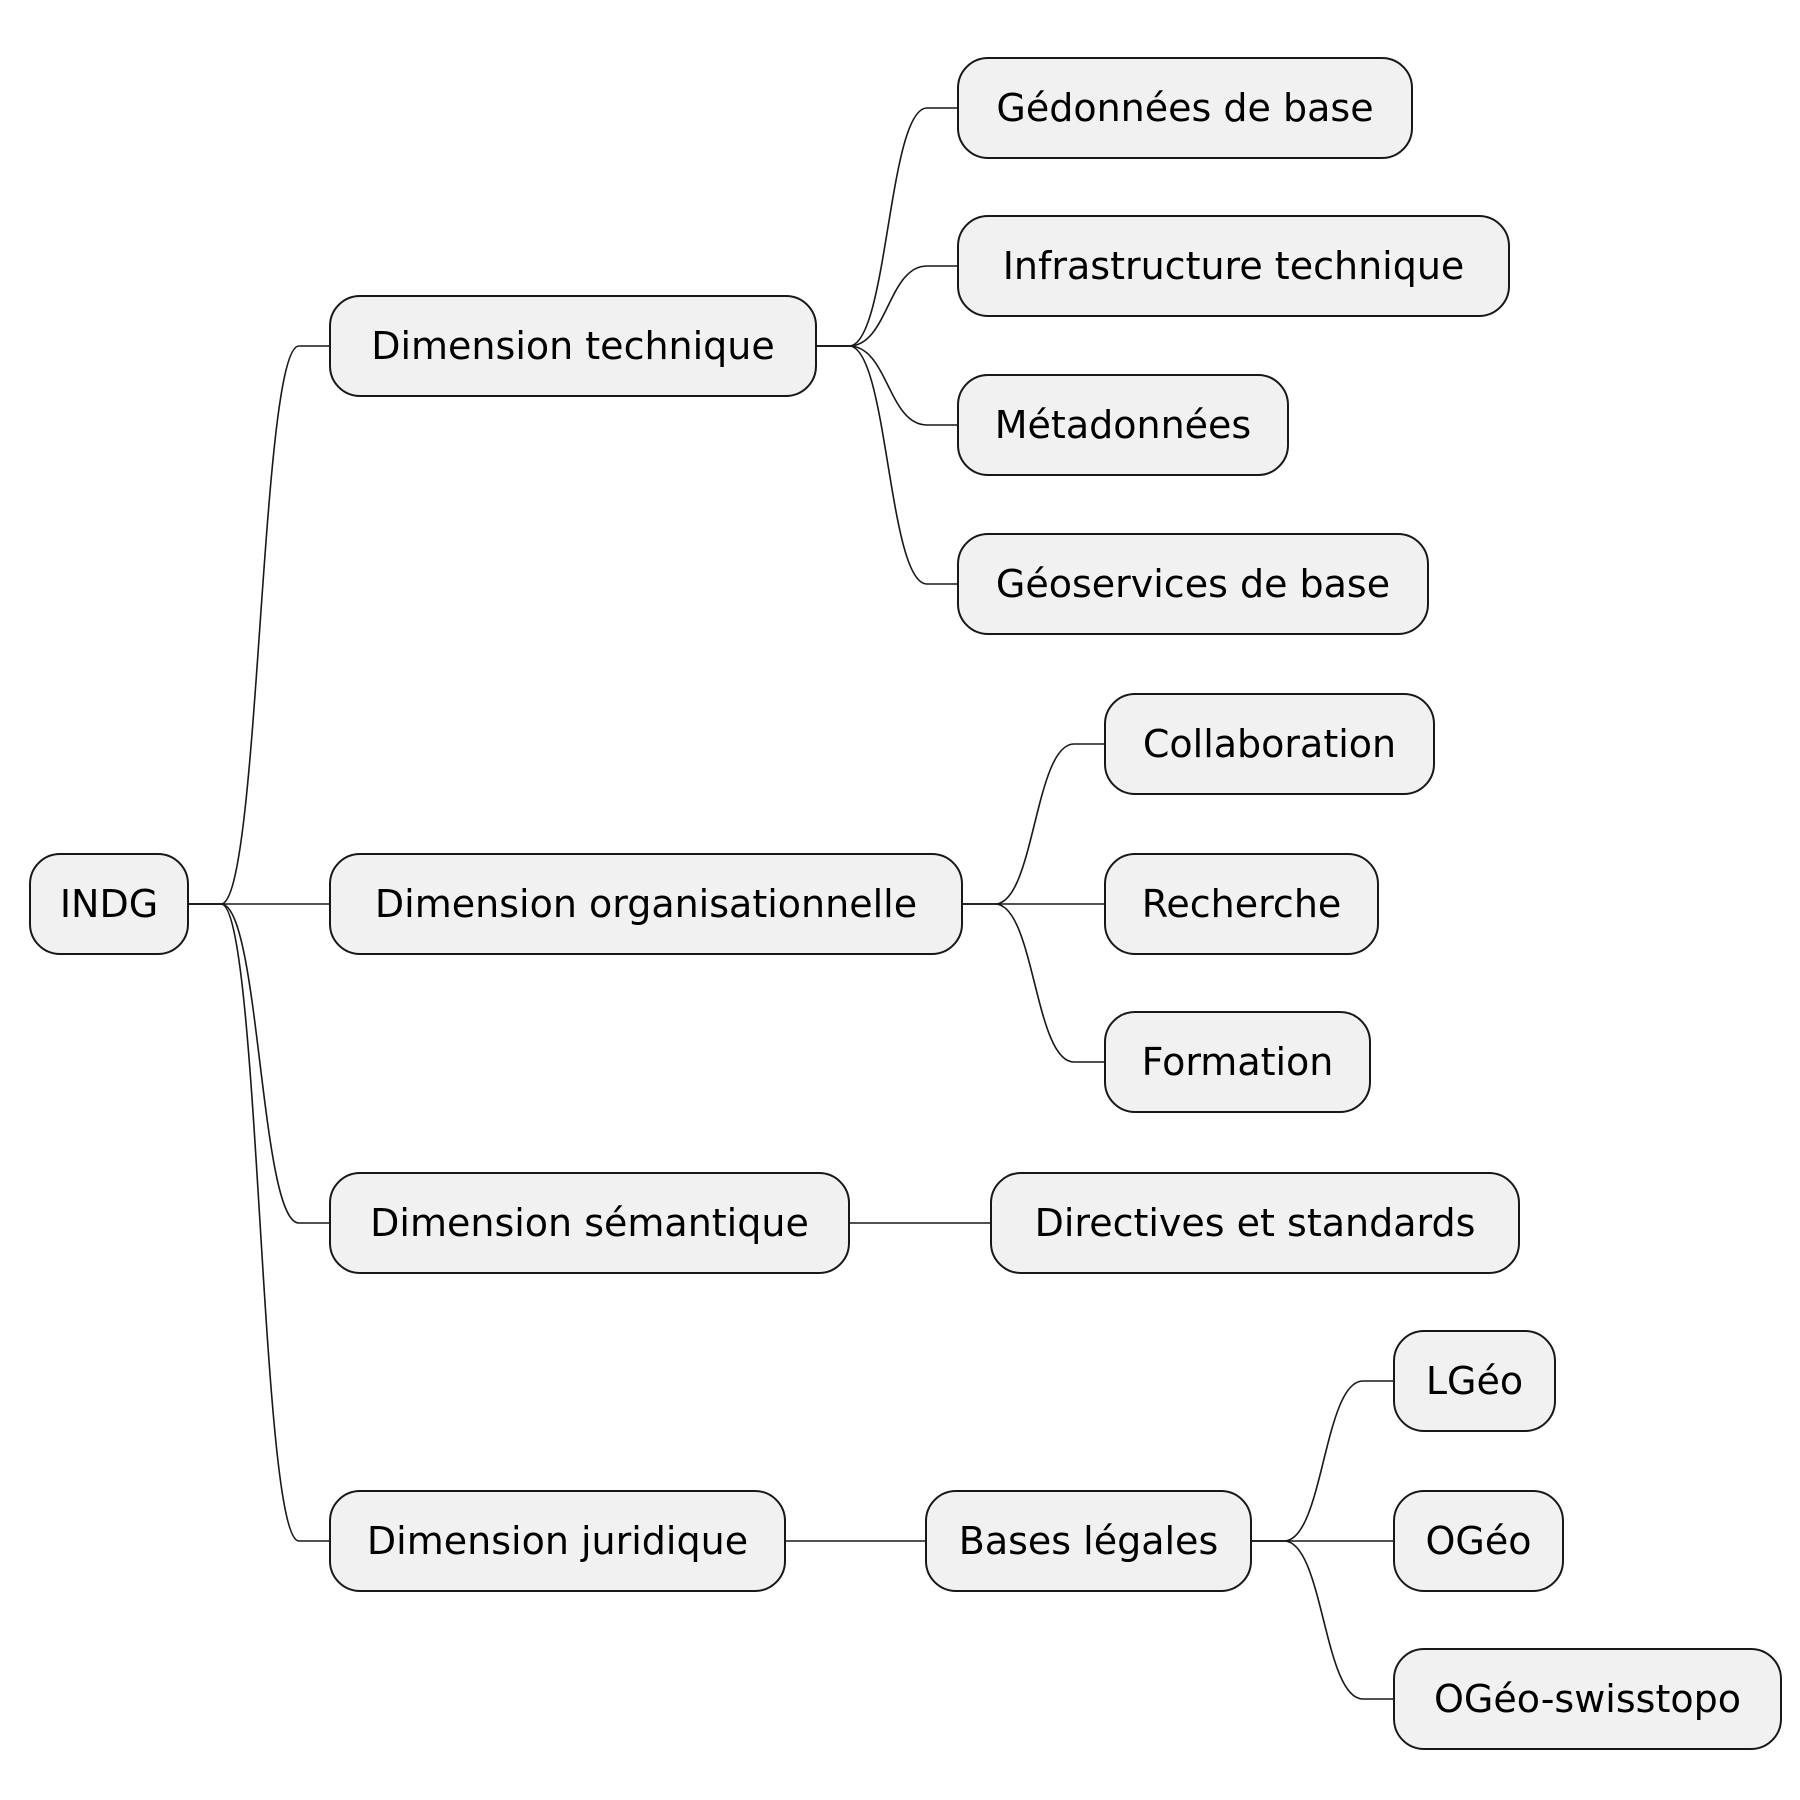 This screenshot has width=1800, height=1800. I want to click on connector-bases-legales-to-ogeo-swisstopo, so click(1322, 1620).